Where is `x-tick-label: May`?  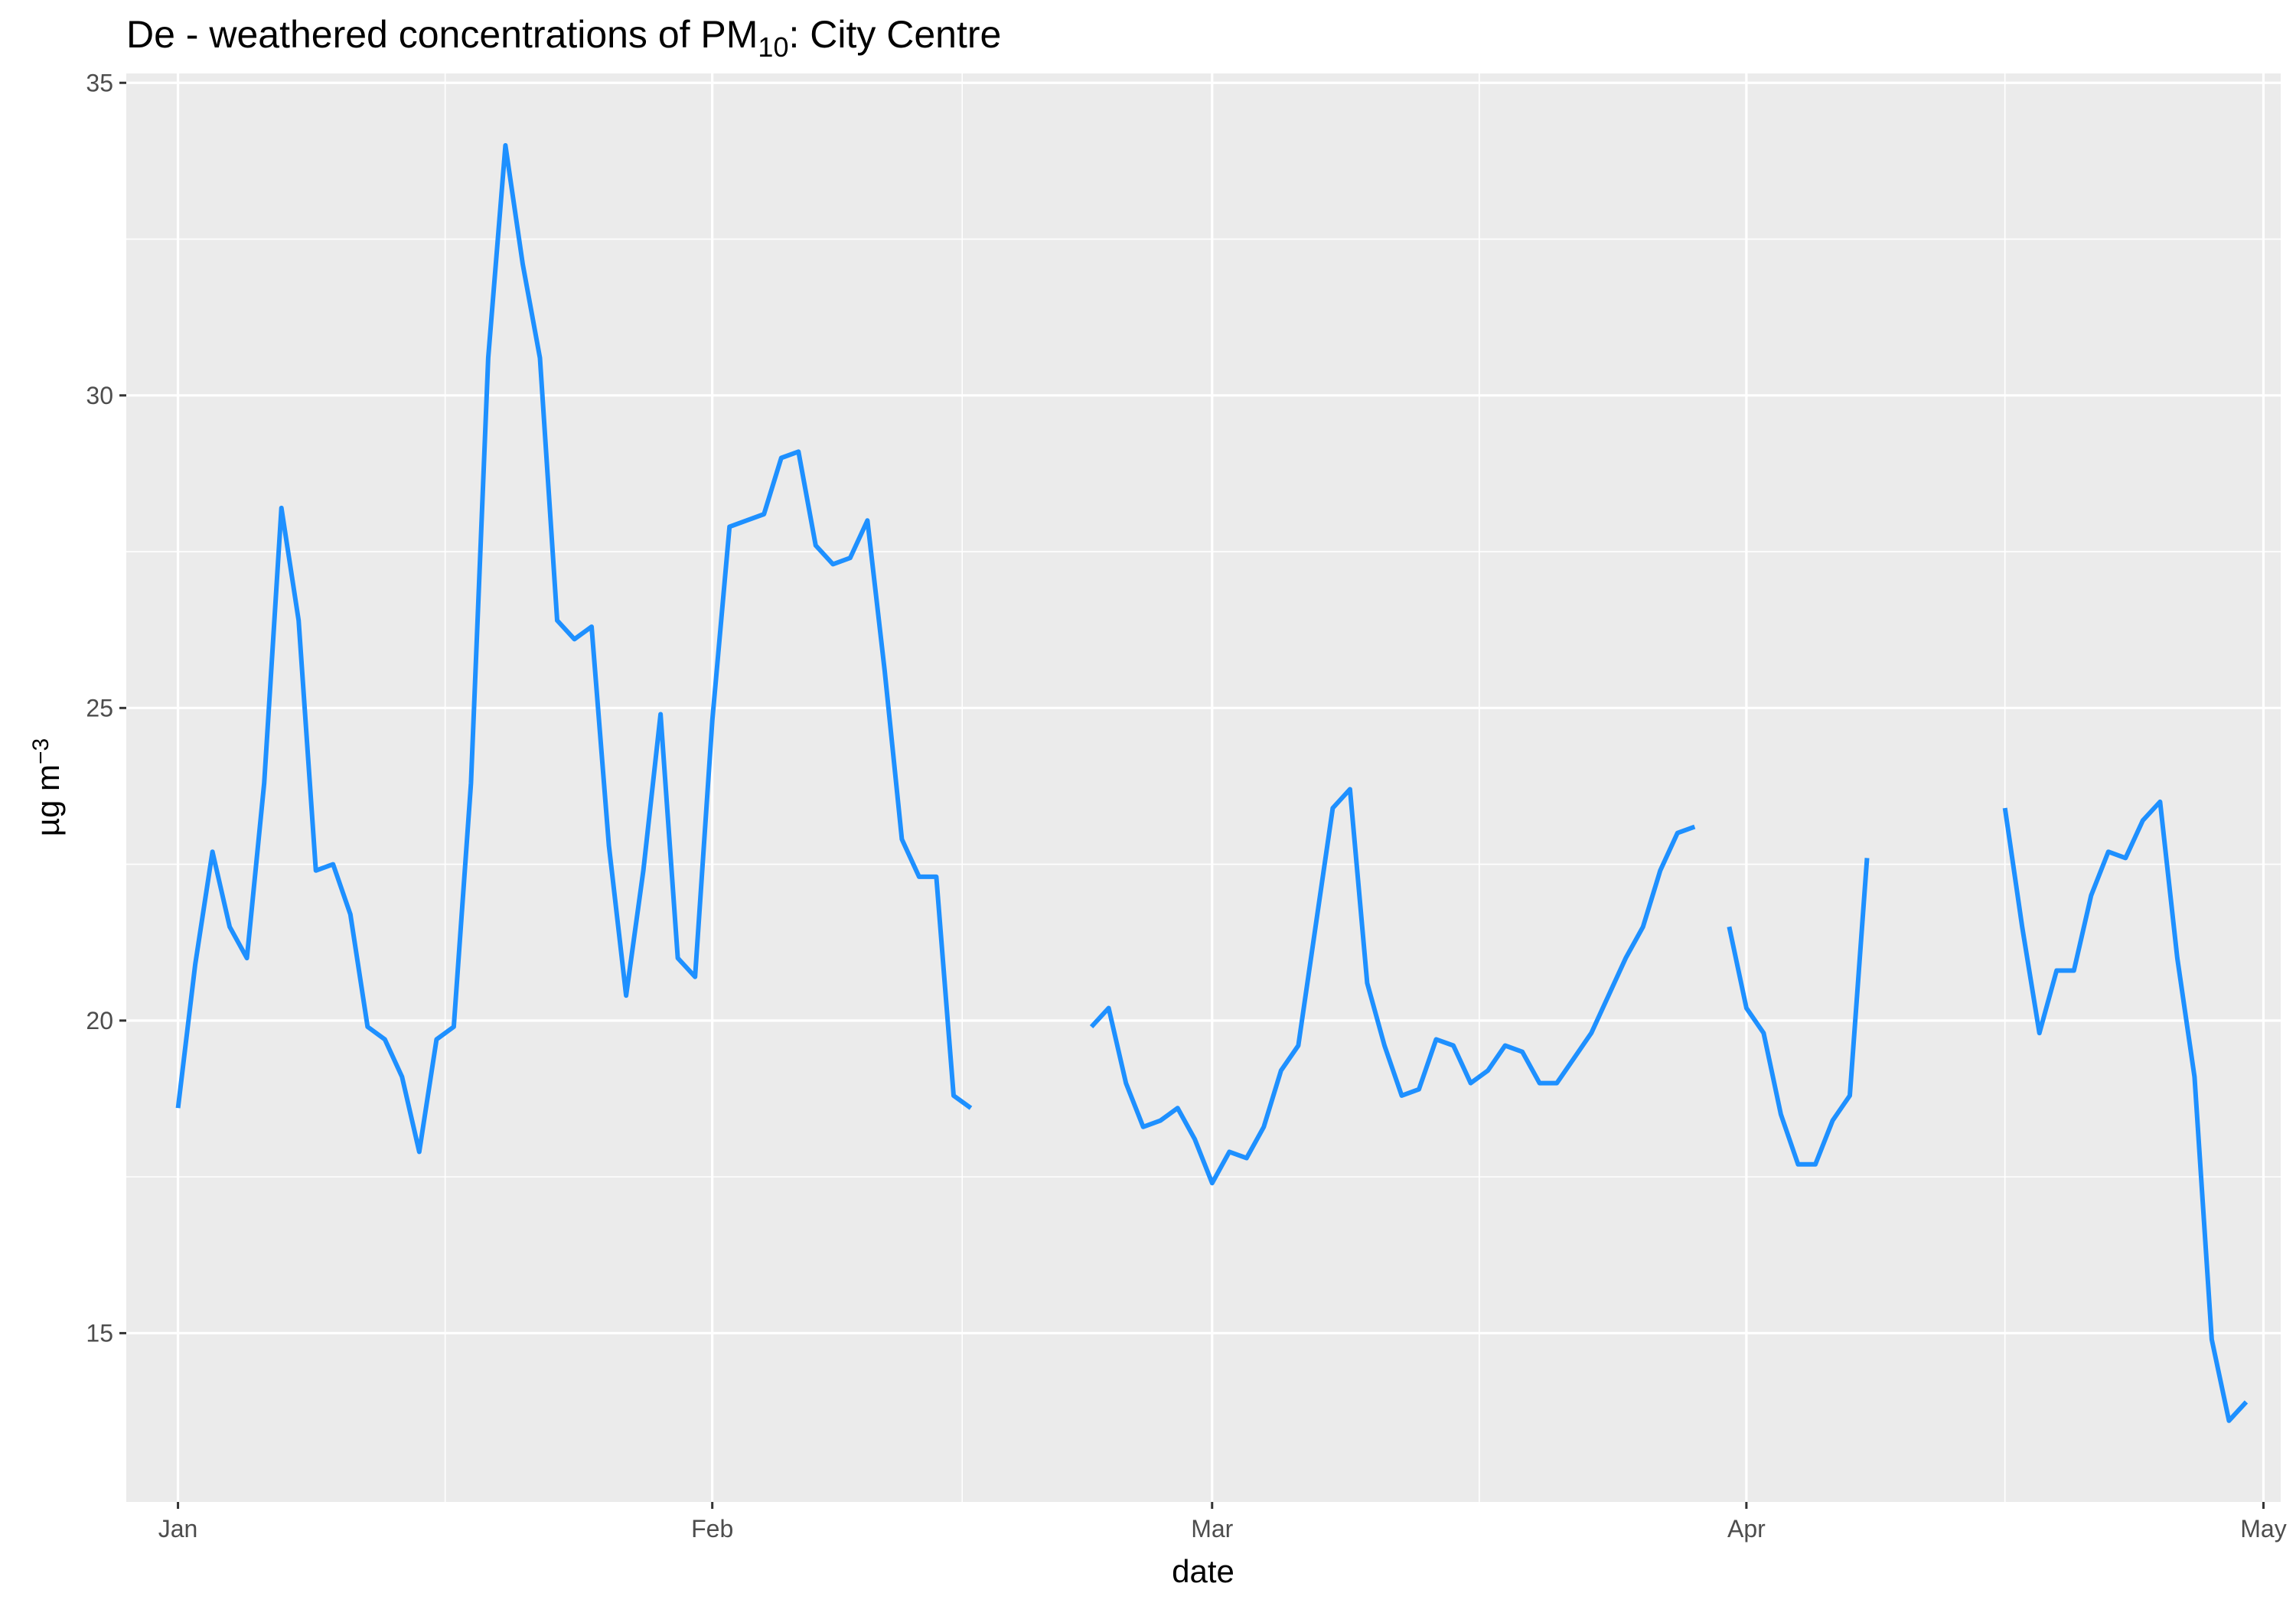 x-tick-label: May is located at coordinates (2263, 1528).